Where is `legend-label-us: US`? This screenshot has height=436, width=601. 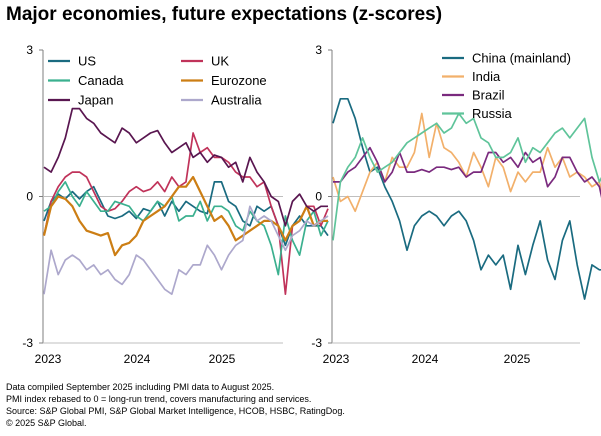 legend-label-us: US is located at coordinates (87, 61).